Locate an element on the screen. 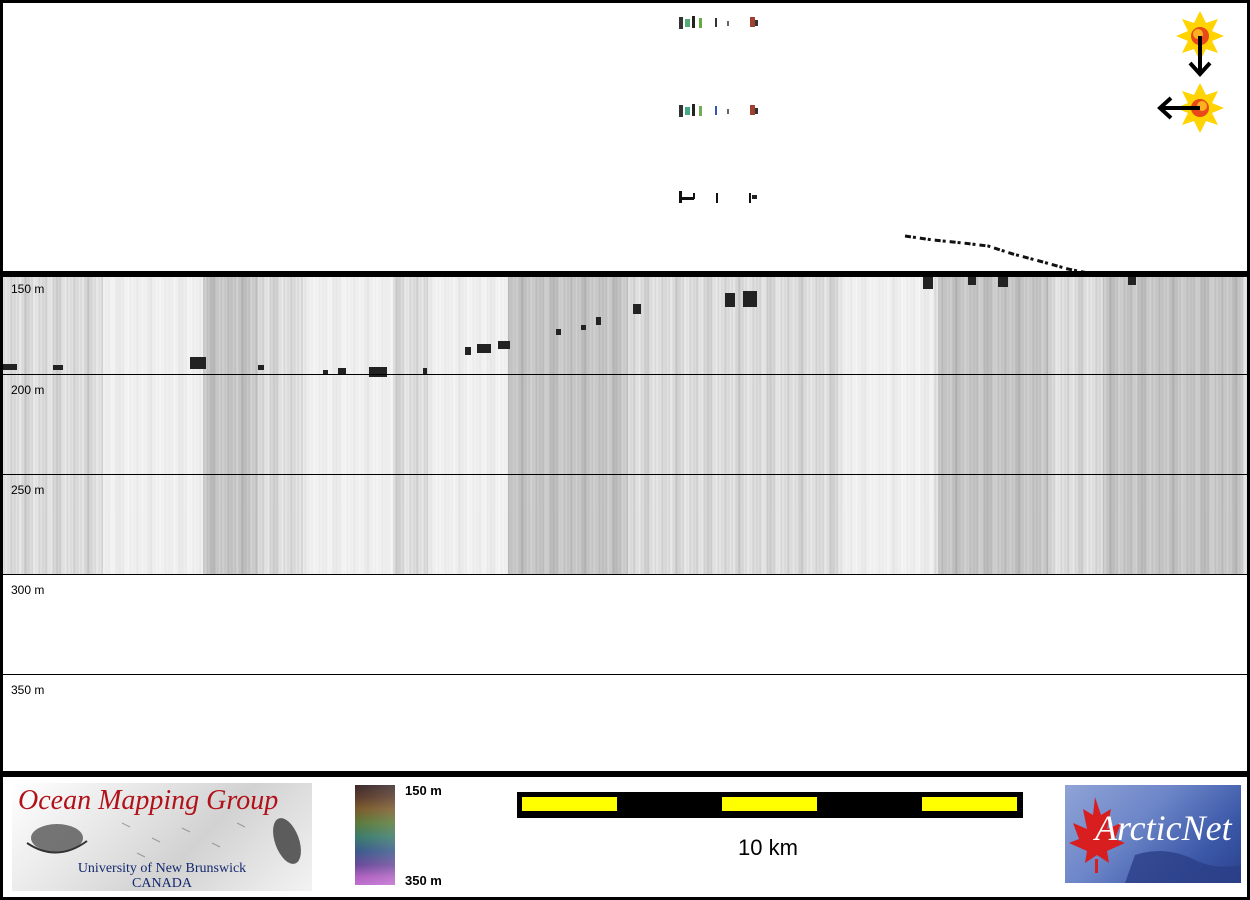 Image resolution: width=1250 pixels, height=900 pixels. seafloor-trace is located at coordinates (569, 327).